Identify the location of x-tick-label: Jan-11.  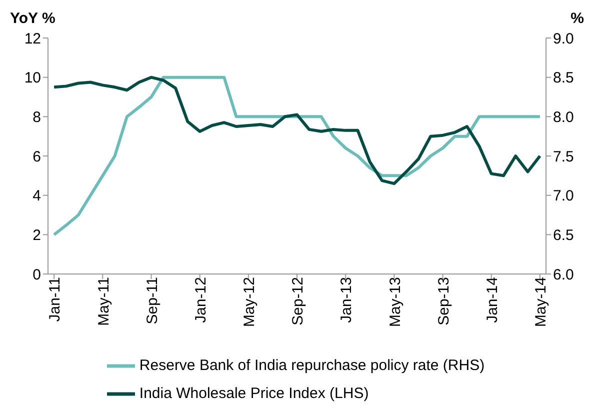
(55, 299).